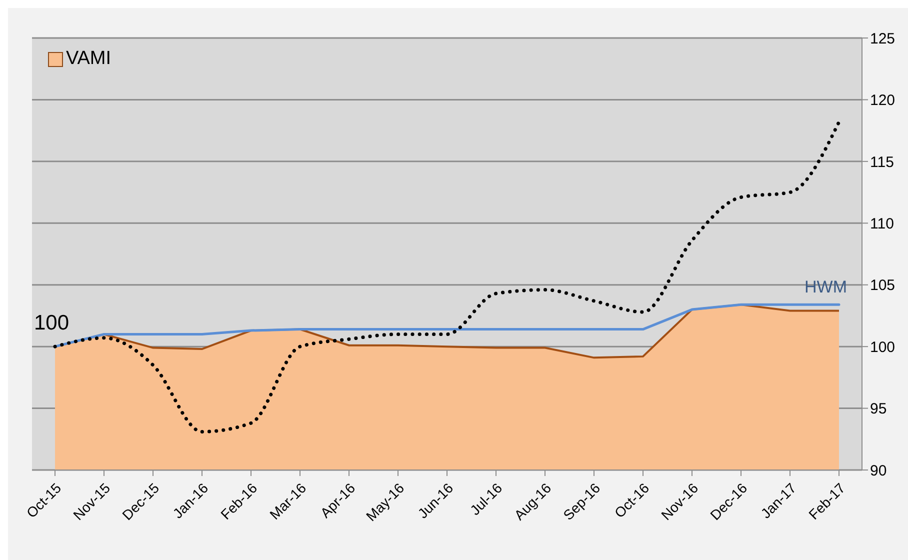  What do you see at coordinates (882, 162) in the screenshot?
I see `y-tick-label: 115` at bounding box center [882, 162].